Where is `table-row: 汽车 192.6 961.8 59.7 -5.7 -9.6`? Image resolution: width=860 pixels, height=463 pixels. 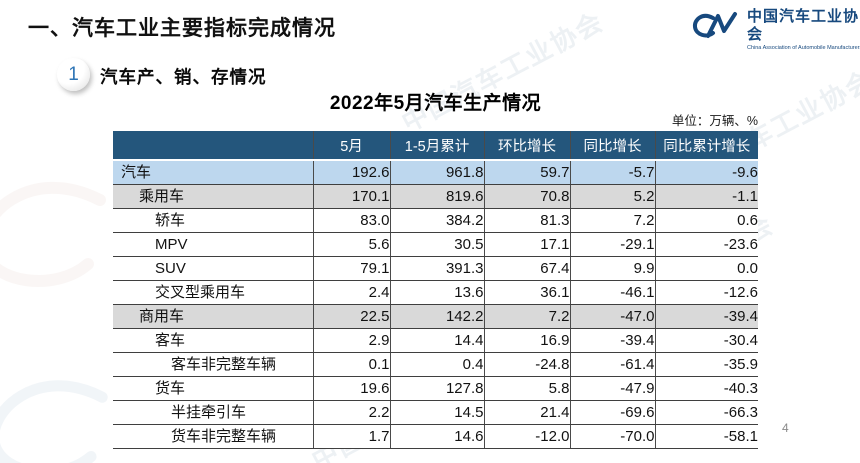
table-row: 汽车 192.6 961.8 59.7 -5.7 -9.6 is located at coordinates (435, 172).